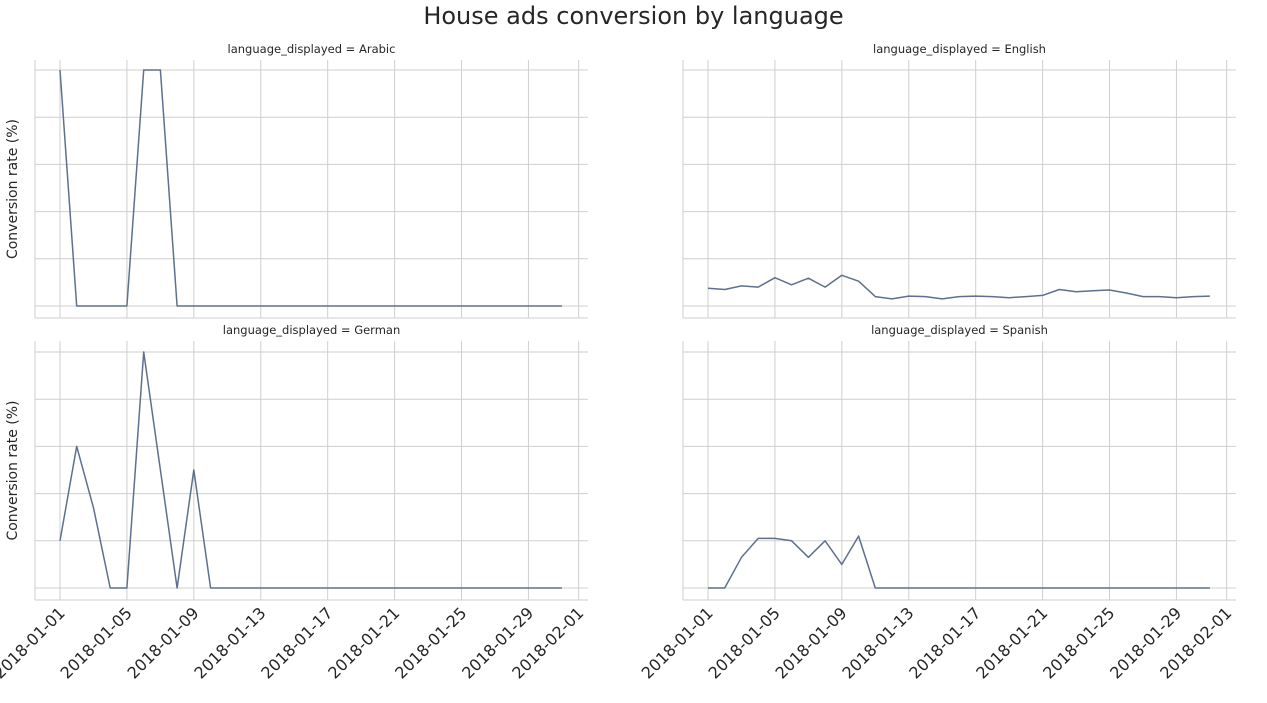  Describe the element at coordinates (633, 16) in the screenshot. I see `figure-title: House ads conversion by language` at that location.